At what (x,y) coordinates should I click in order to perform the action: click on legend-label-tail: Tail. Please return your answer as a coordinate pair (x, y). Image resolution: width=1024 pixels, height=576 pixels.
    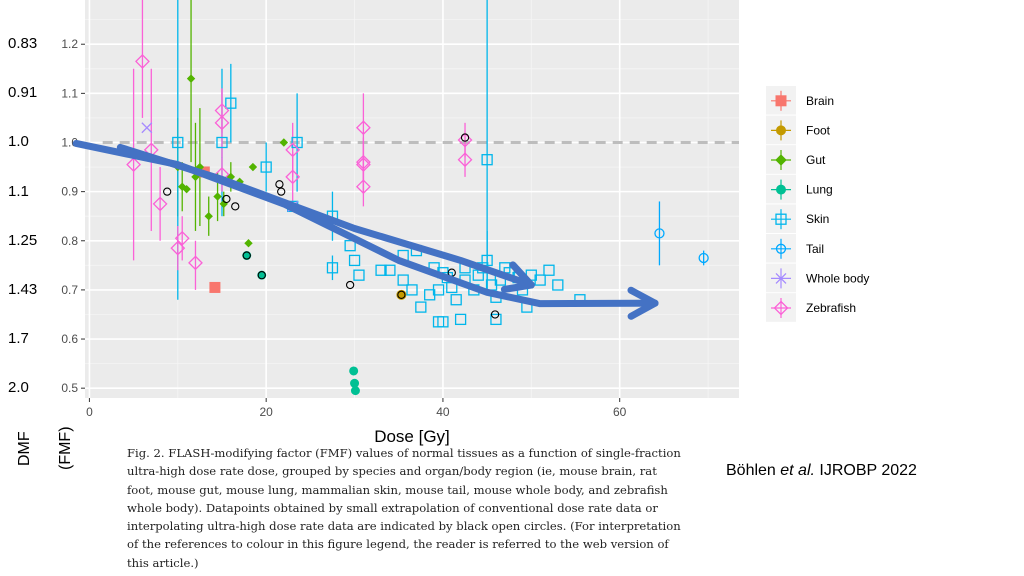
    Looking at the image, I should click on (815, 249).